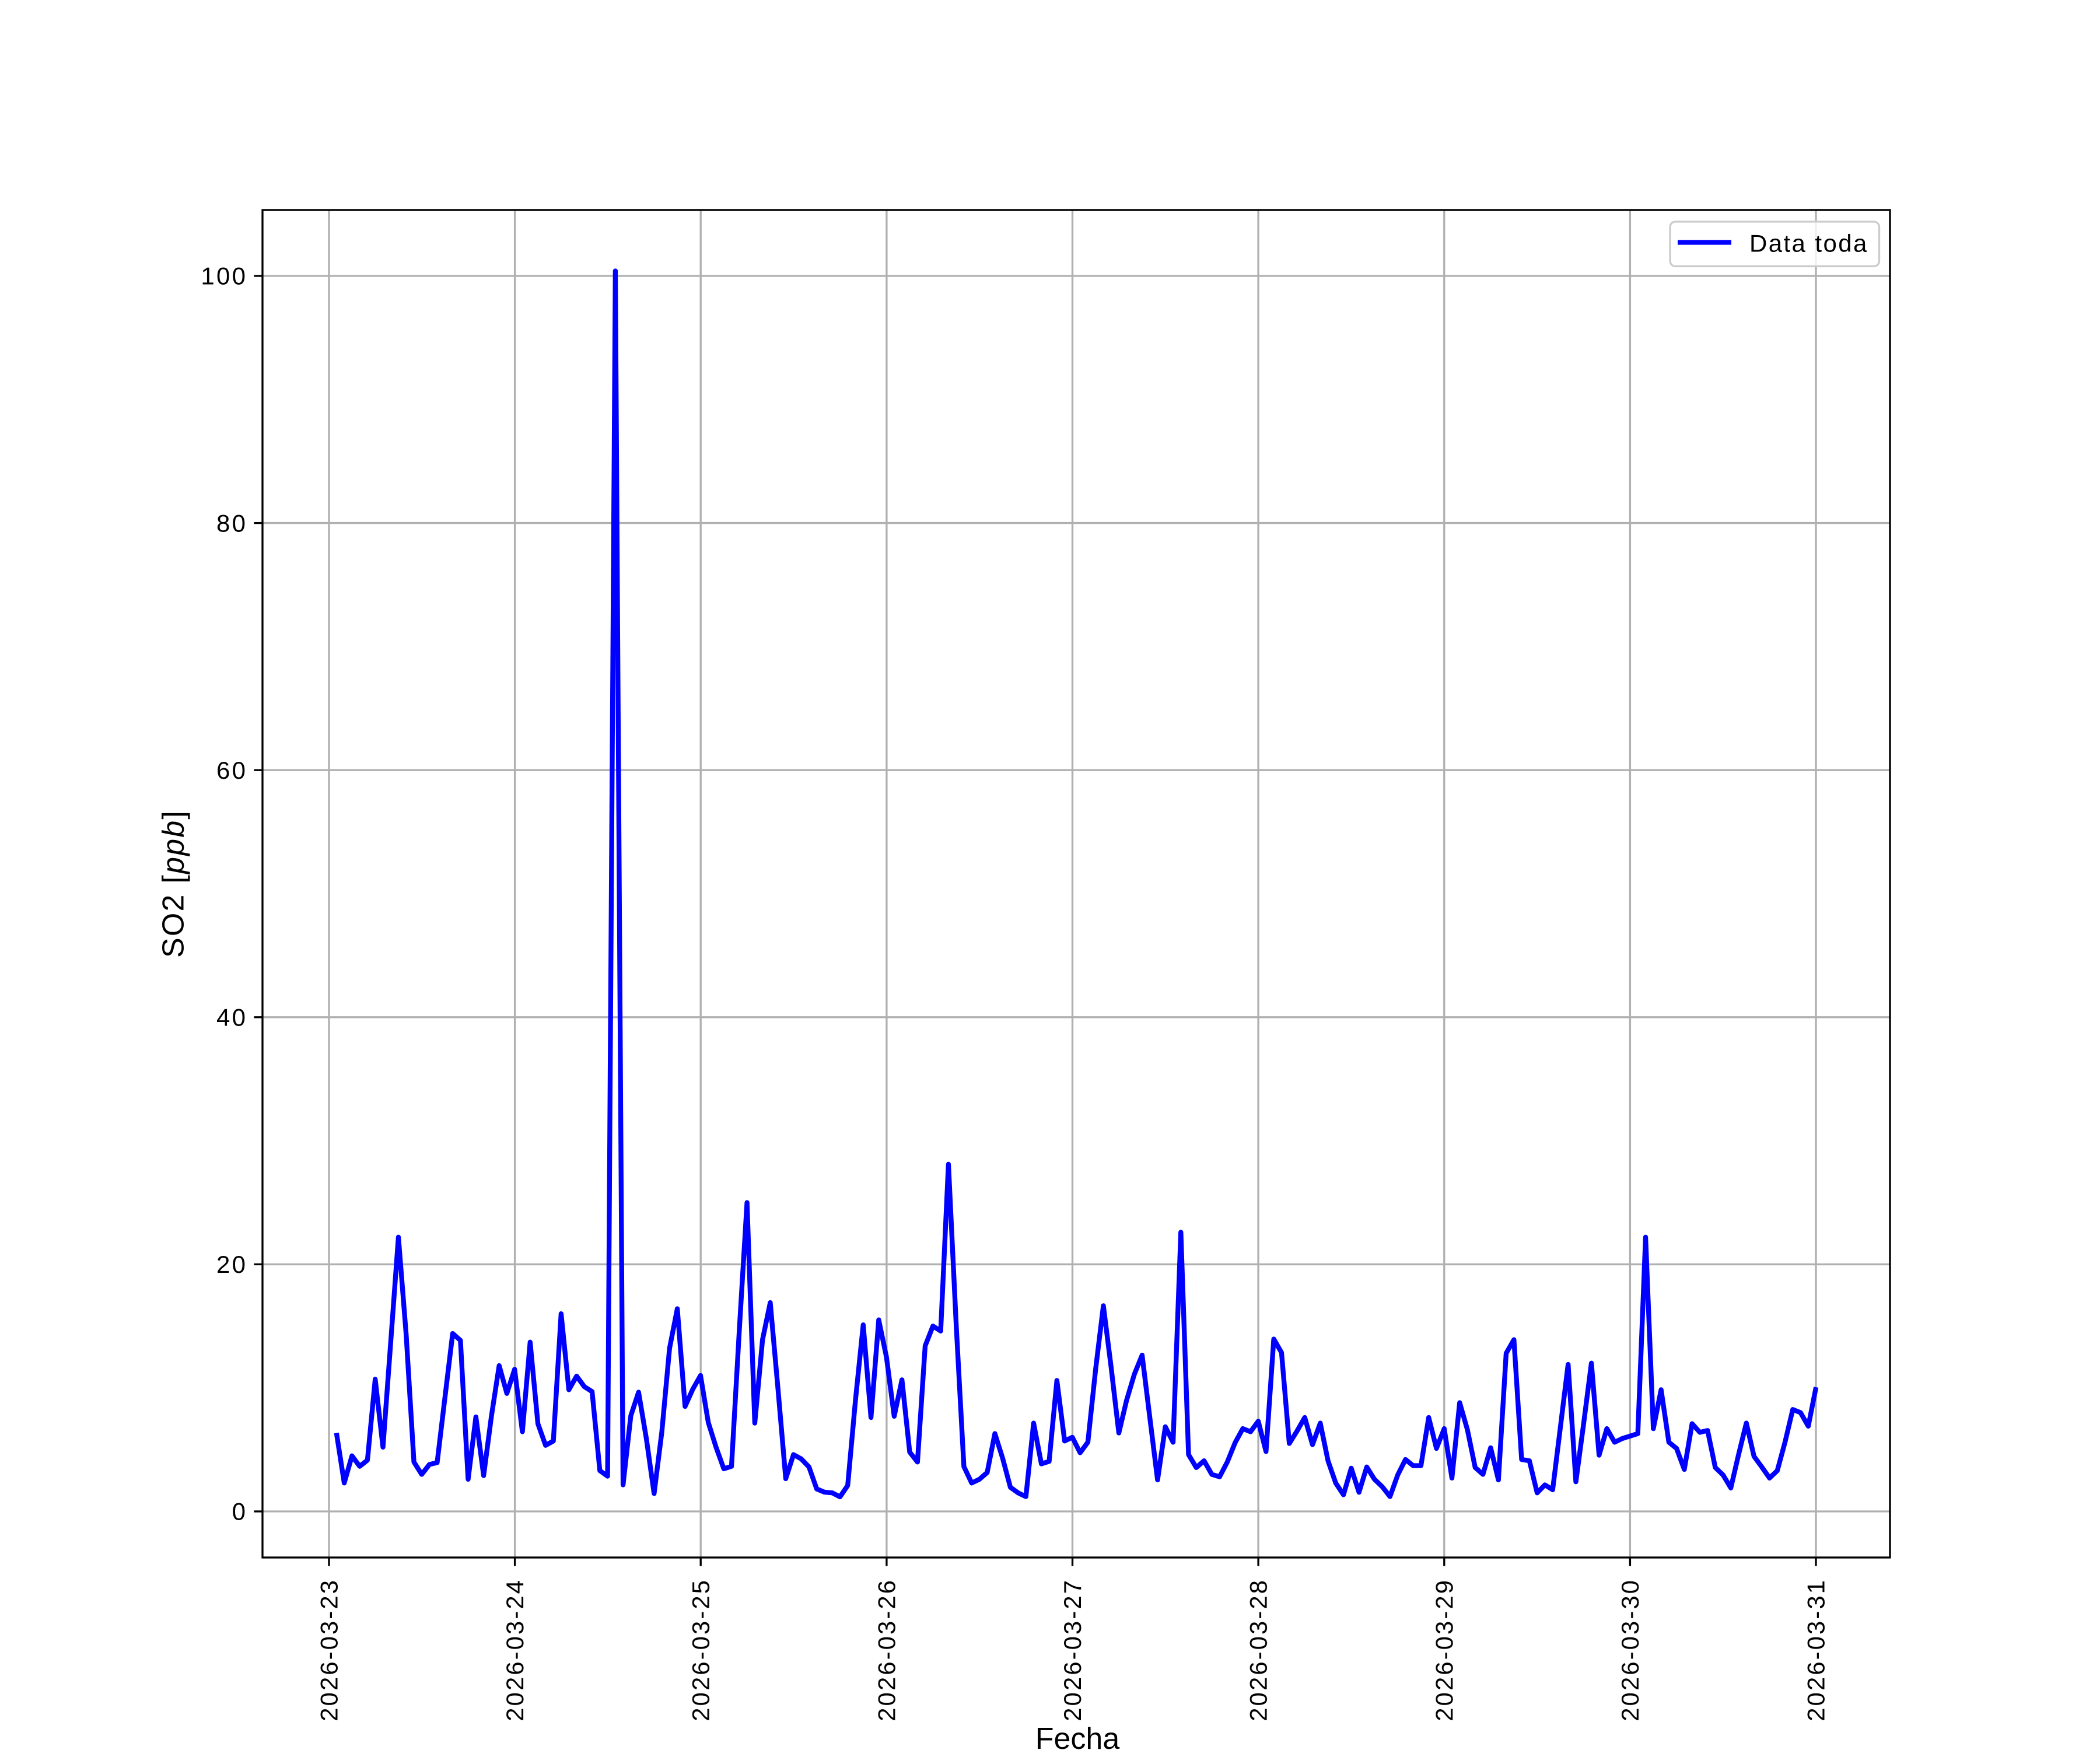 The height and width of the screenshot is (1750, 2100). I want to click on svg-text: 60, so click(231, 771).